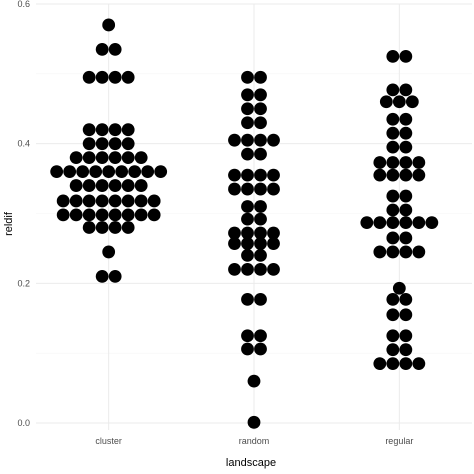 The image size is (474, 474). Describe the element at coordinates (399, 441) in the screenshot. I see `x-tick-label: regular` at that location.